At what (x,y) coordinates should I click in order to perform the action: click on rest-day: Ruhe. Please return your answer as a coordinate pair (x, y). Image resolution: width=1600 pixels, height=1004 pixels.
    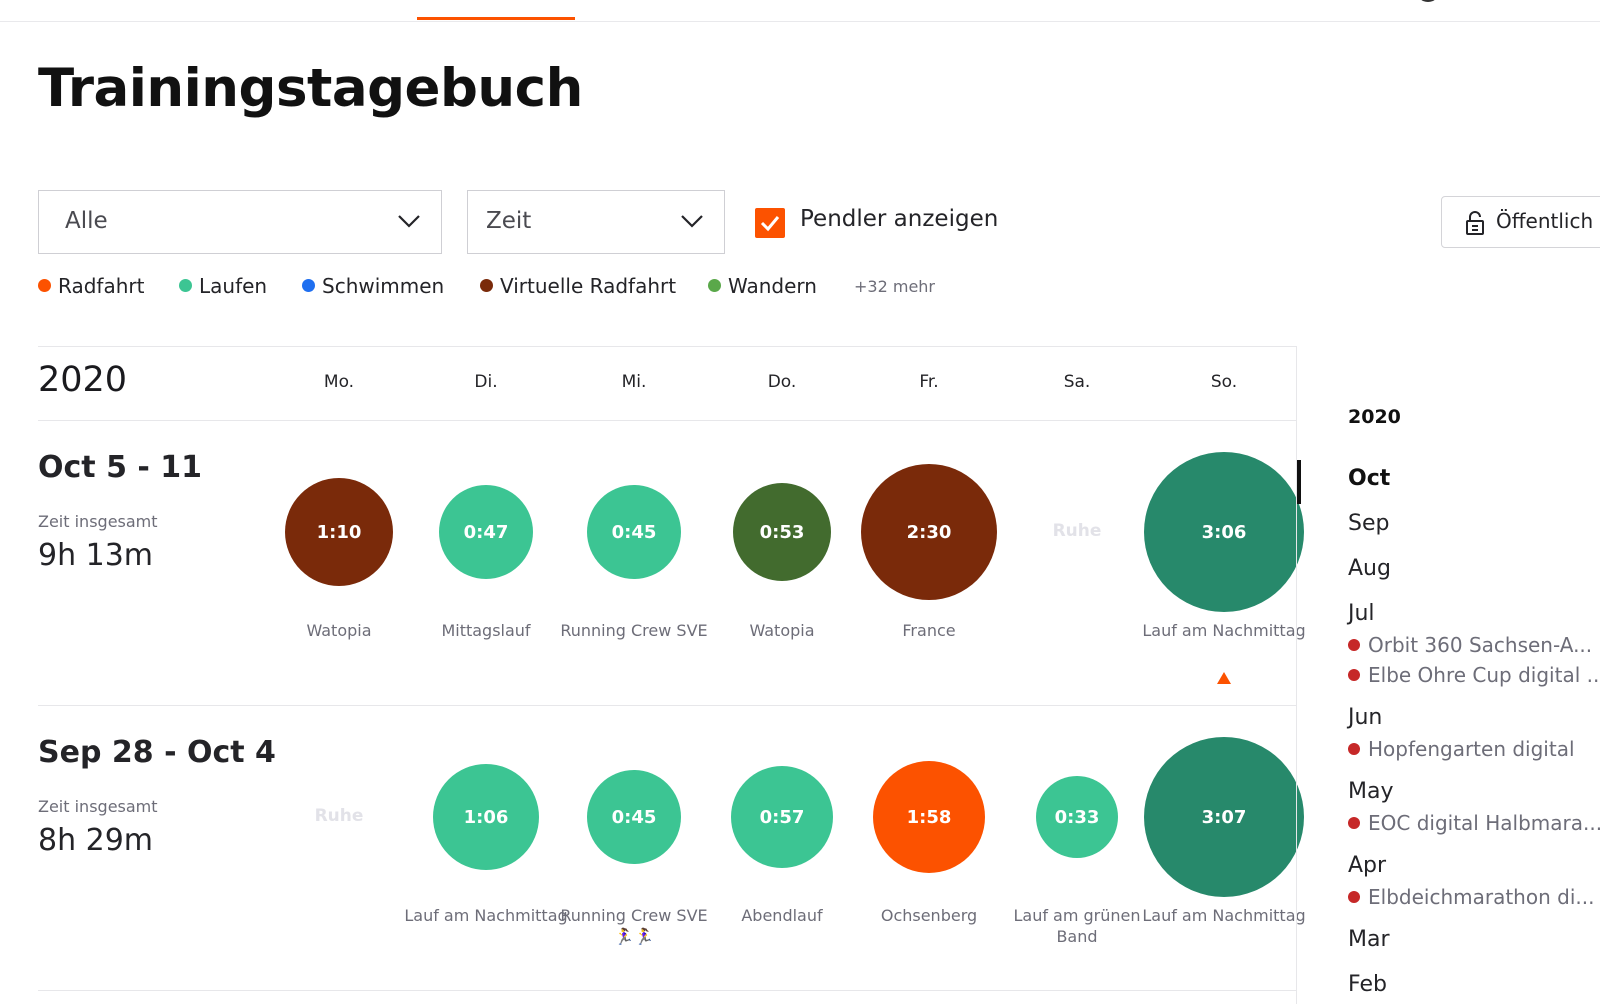
    Looking at the image, I should click on (339, 816).